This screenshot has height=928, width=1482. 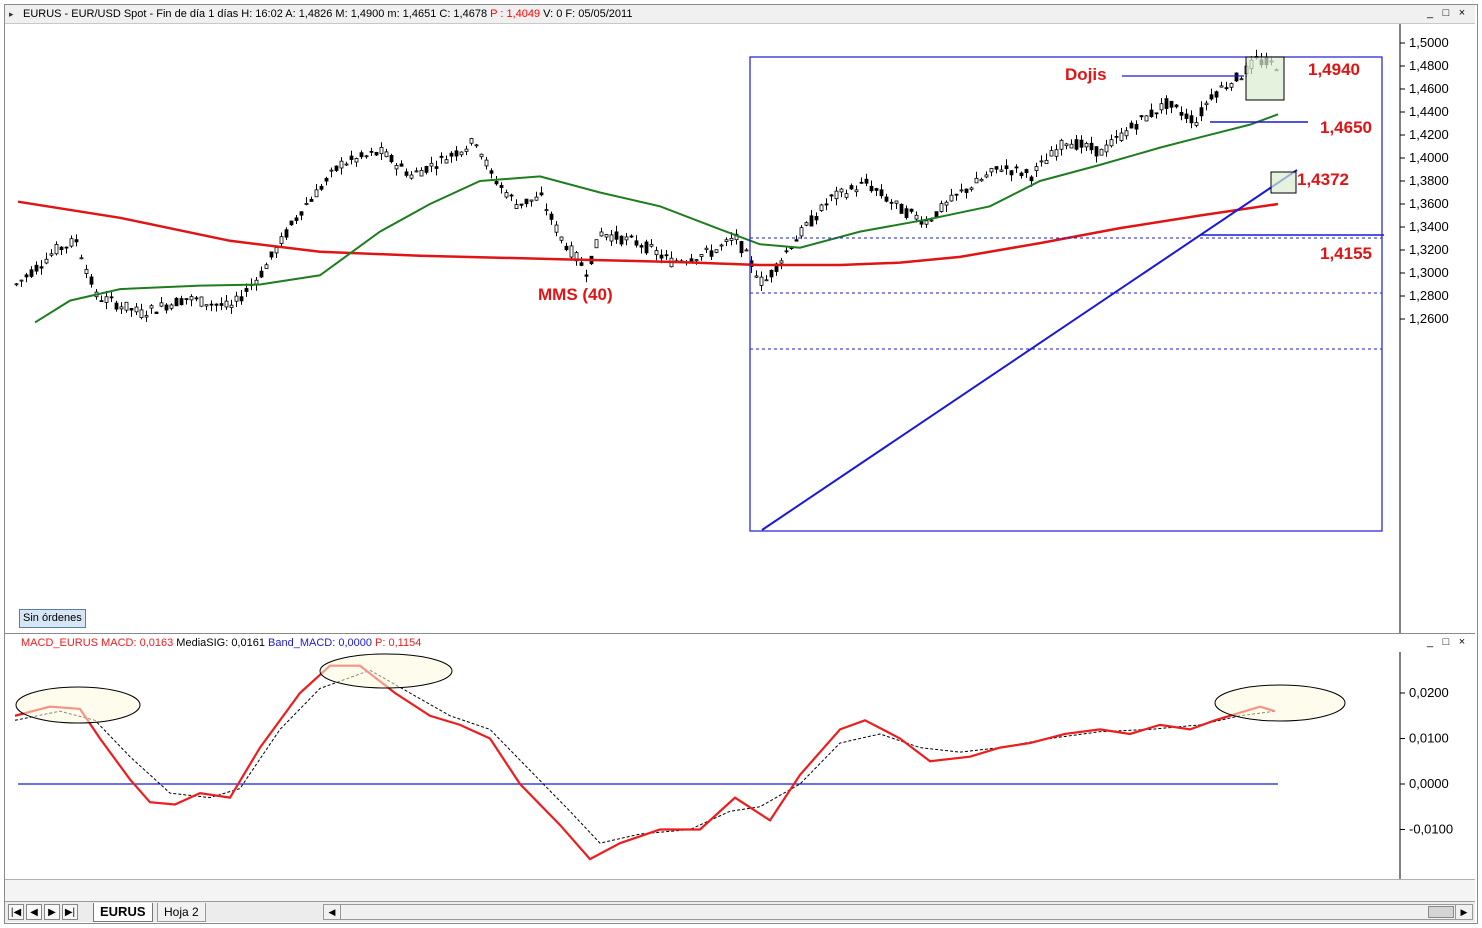 I want to click on price-tick-label: 1,4400, so click(x=1429, y=111).